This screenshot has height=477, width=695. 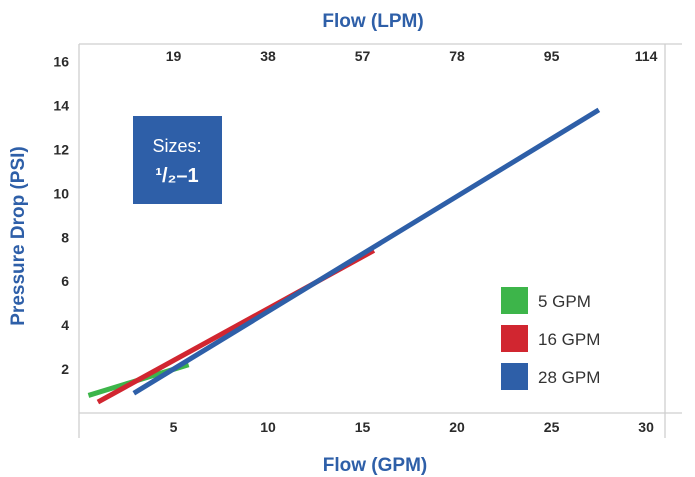 I want to click on y-tick-label: 16, so click(x=61, y=62).